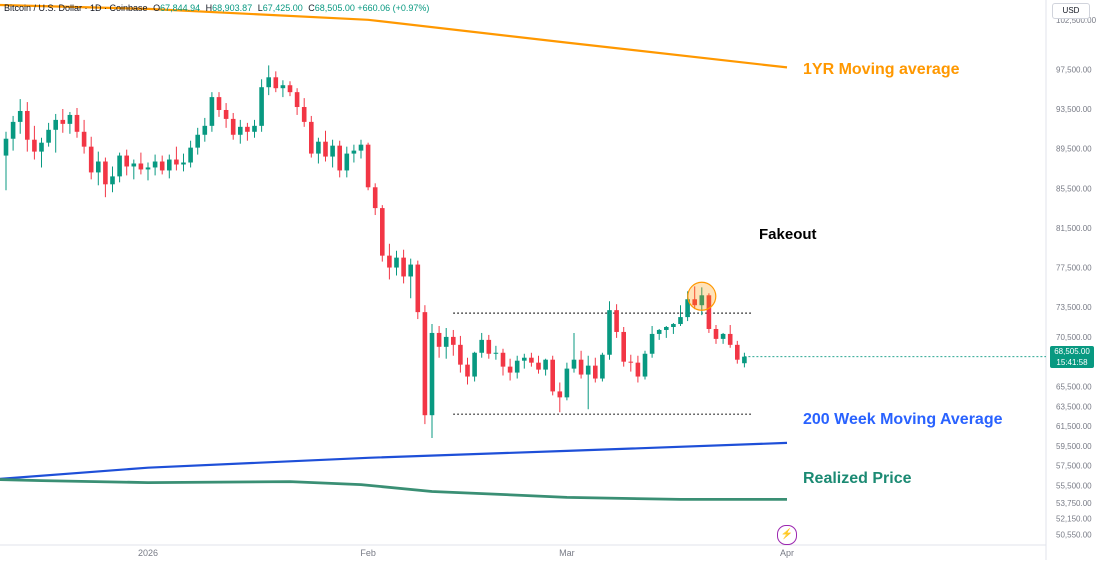  I want to click on annotation-1yr-ma: 1YR Moving average, so click(881, 69).